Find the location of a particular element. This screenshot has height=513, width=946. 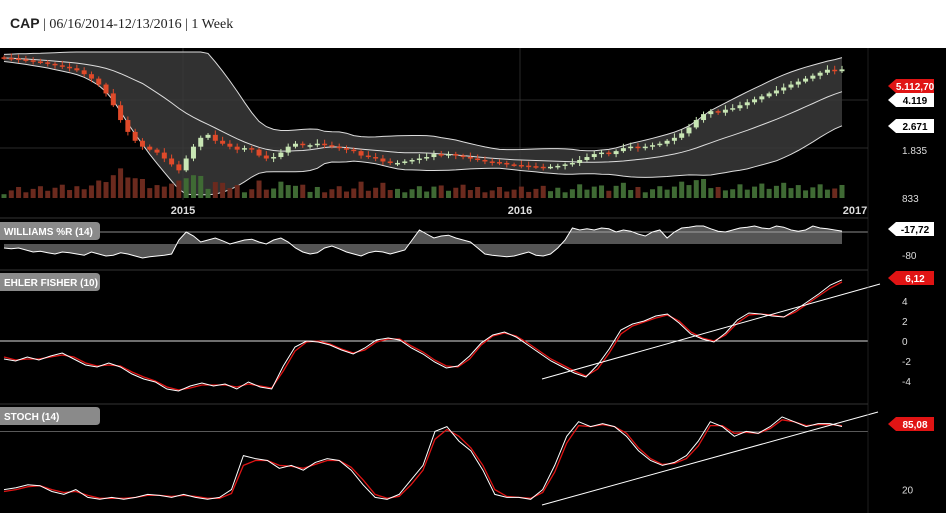

panel-label-tab is located at coordinates (50, 416).